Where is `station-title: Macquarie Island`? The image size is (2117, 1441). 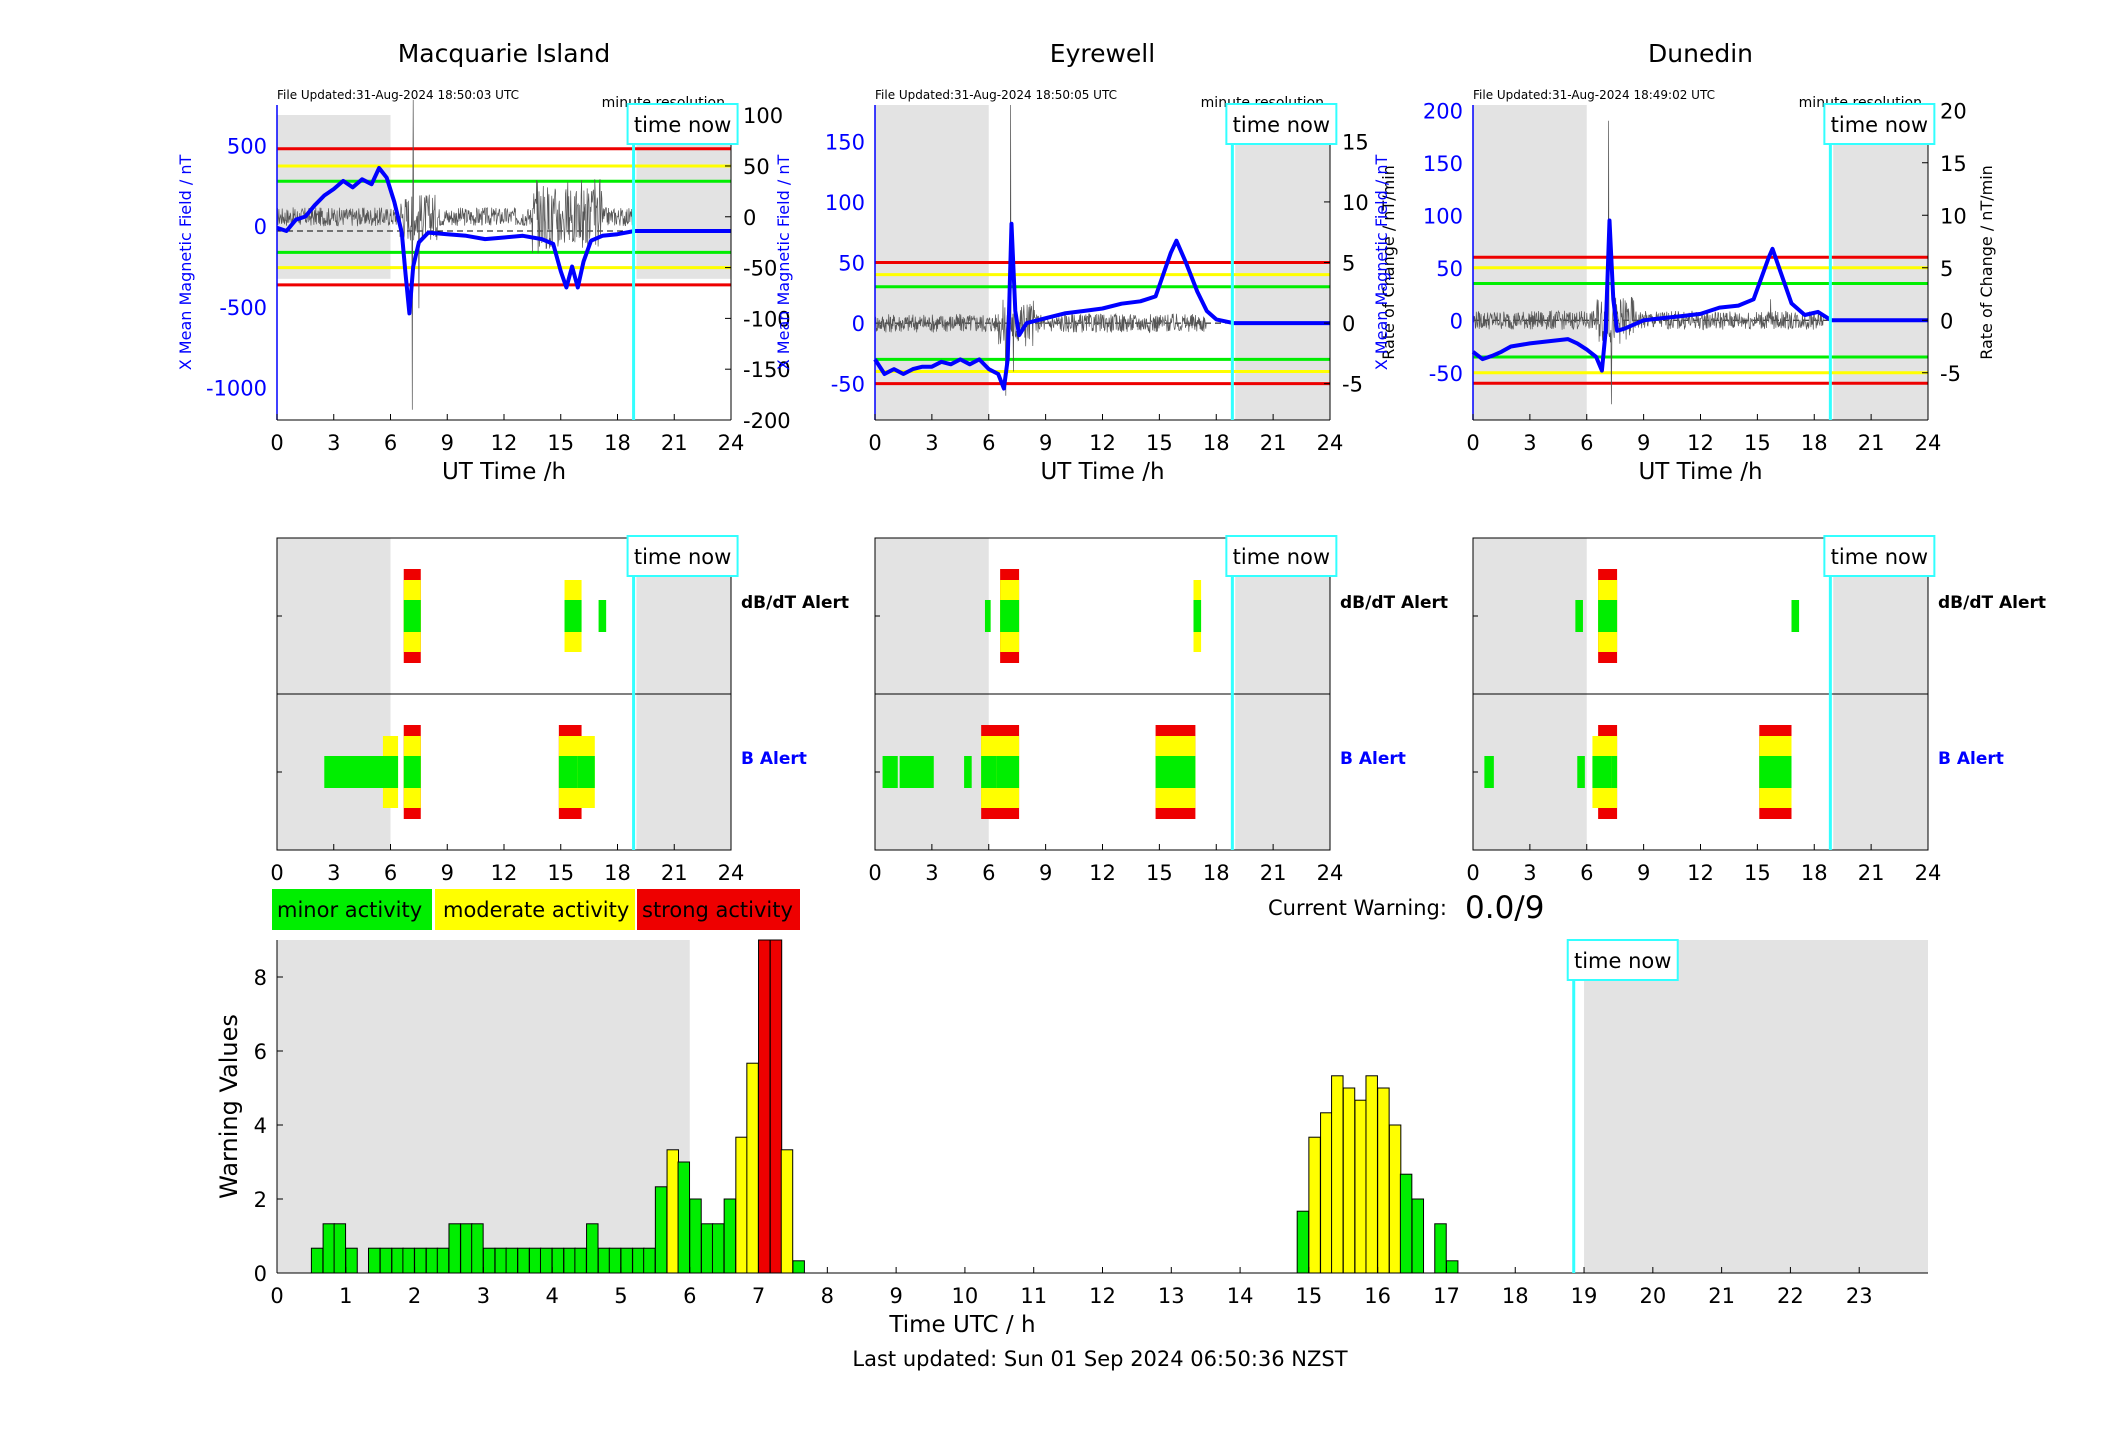
station-title: Macquarie Island is located at coordinates (504, 53).